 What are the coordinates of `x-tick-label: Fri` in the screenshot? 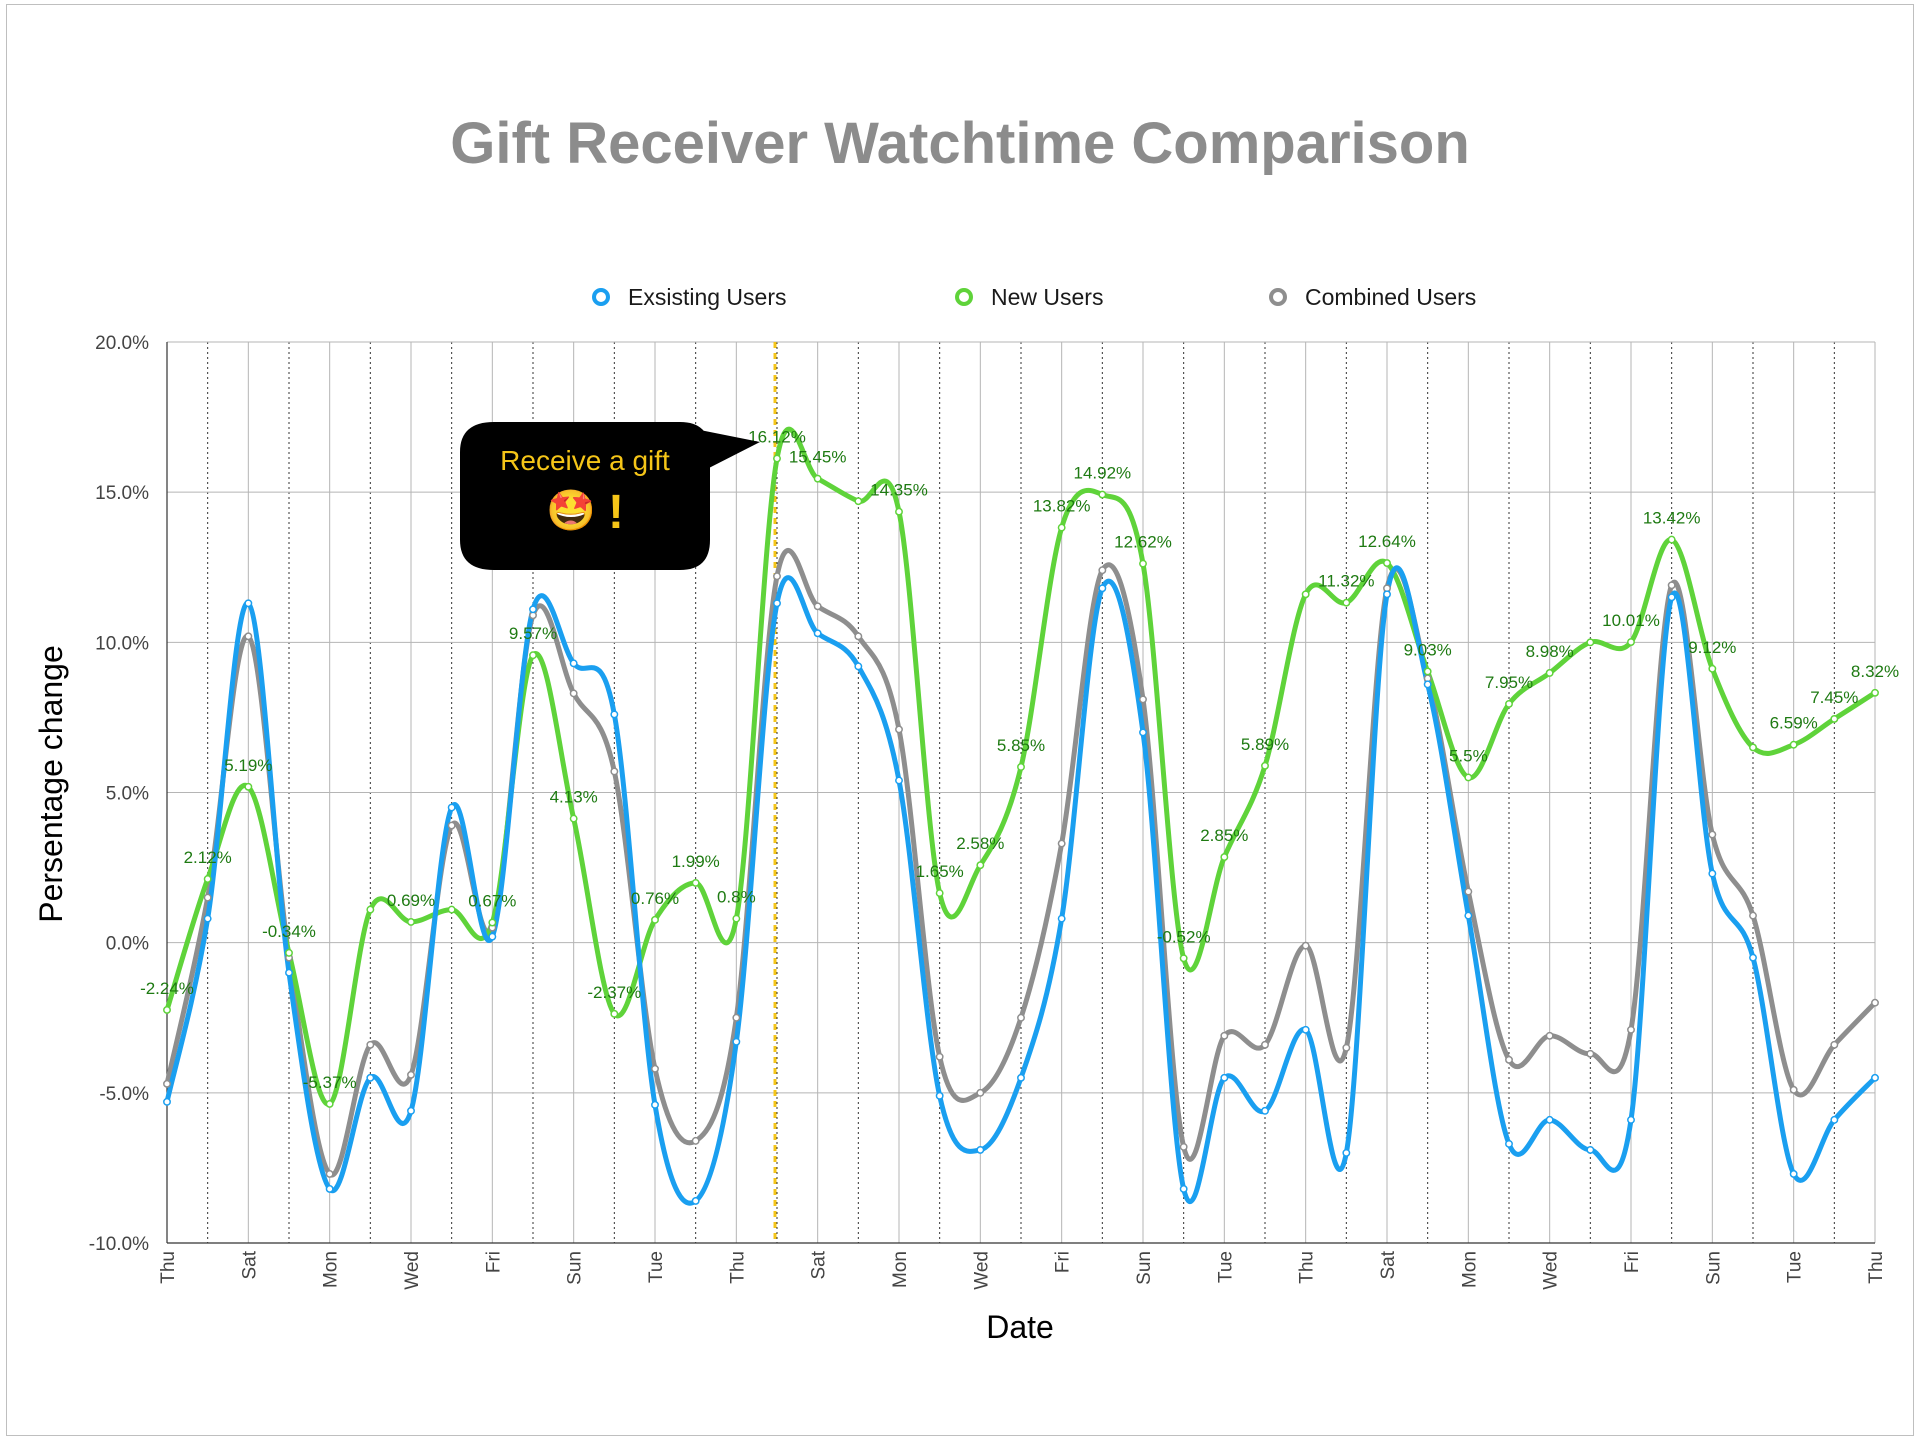 It's located at (1063, 1262).